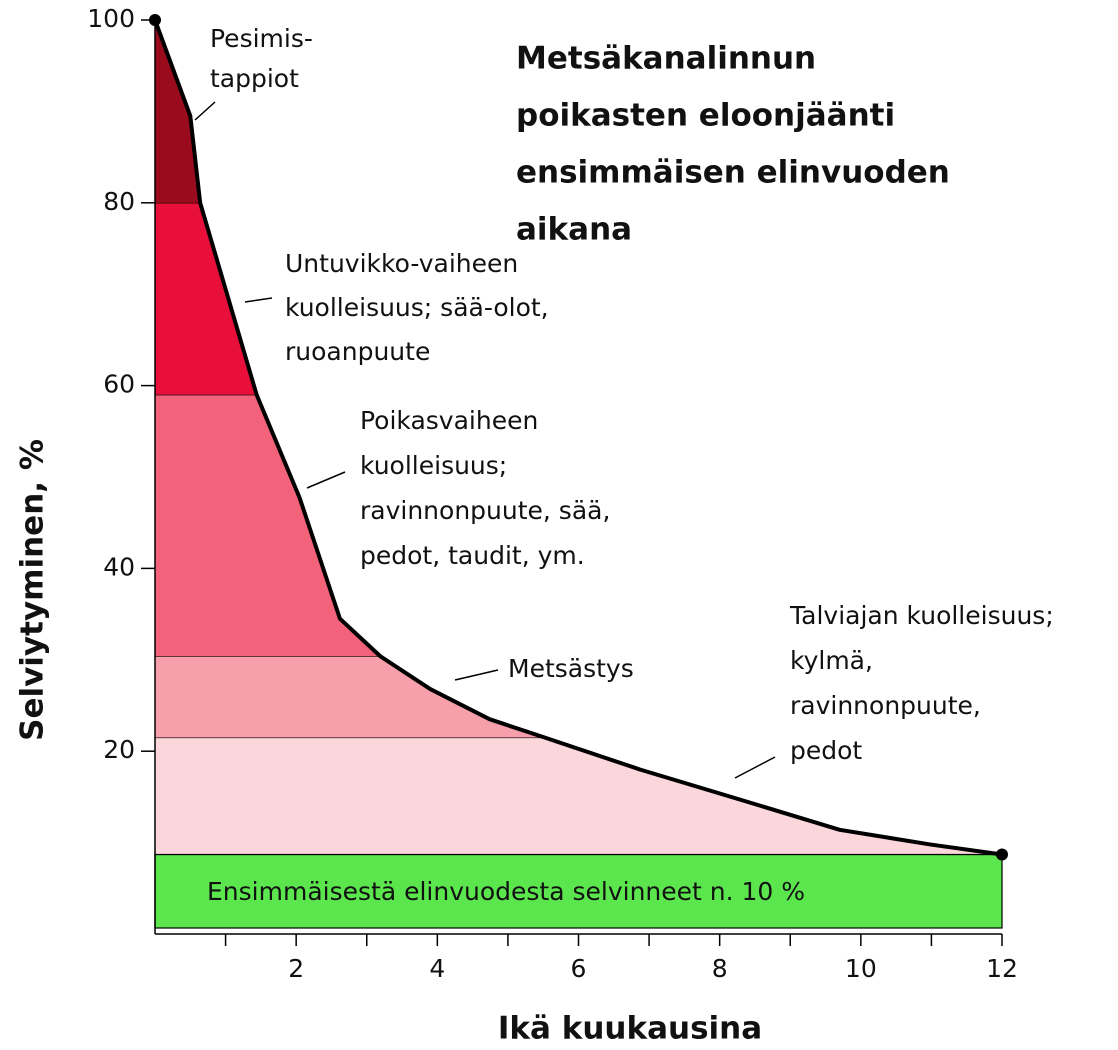  Describe the element at coordinates (437, 968) in the screenshot. I see `x-tick-label: 4` at that location.